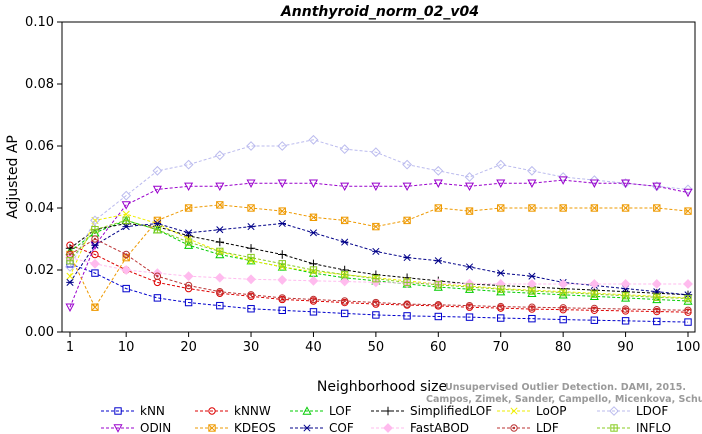  What do you see at coordinates (152, 411) in the screenshot?
I see `legend-label: kNN` at bounding box center [152, 411].